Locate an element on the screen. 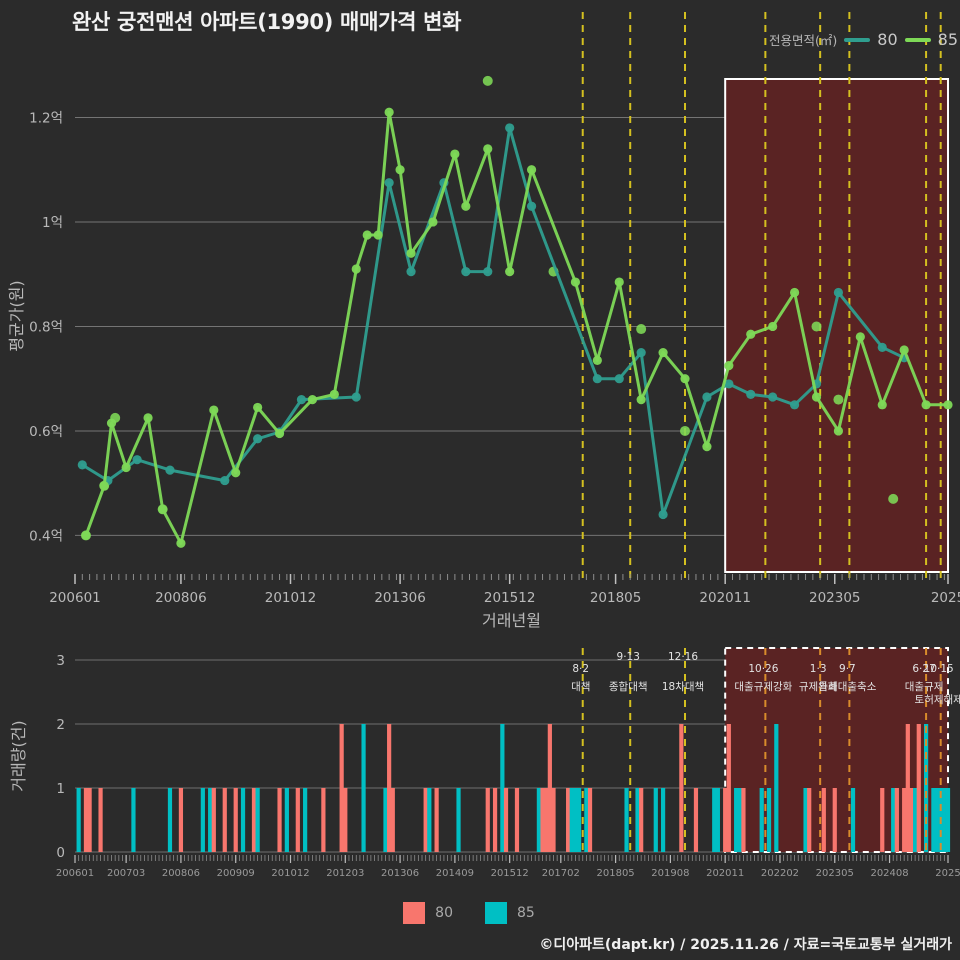 Image resolution: width=960 pixels, height=960 pixels. policy-annotation-8·2: 8·2 대책 is located at coordinates (580, 678).